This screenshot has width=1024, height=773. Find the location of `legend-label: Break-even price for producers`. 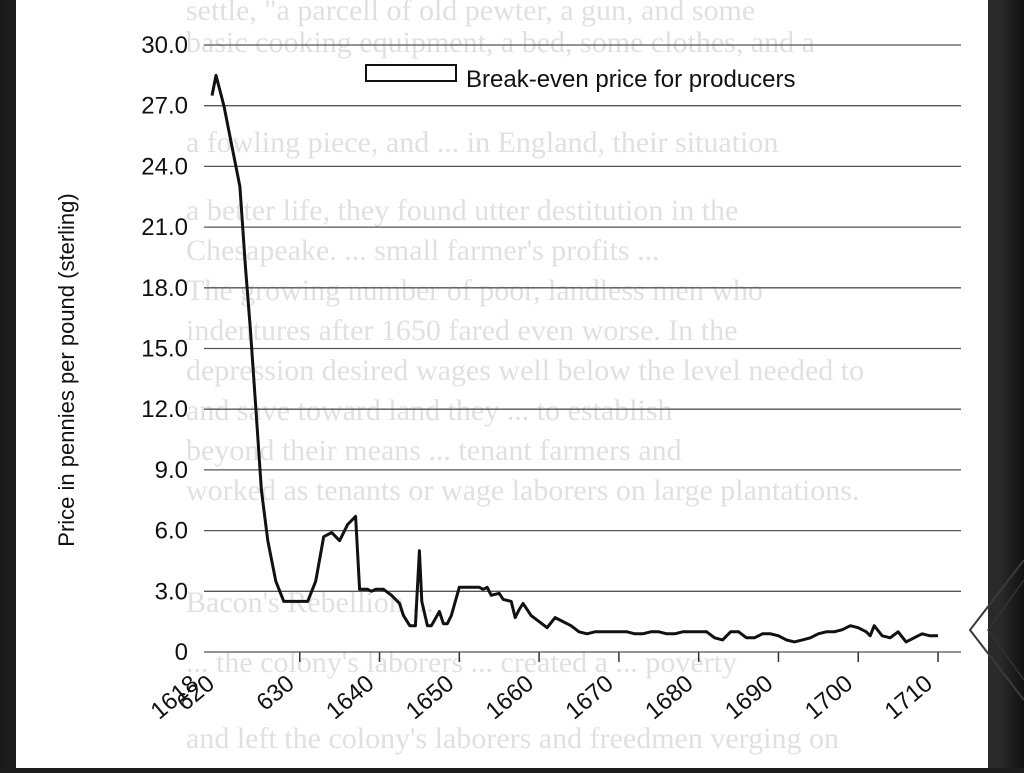

legend-label: Break-even price for producers is located at coordinates (630, 79).